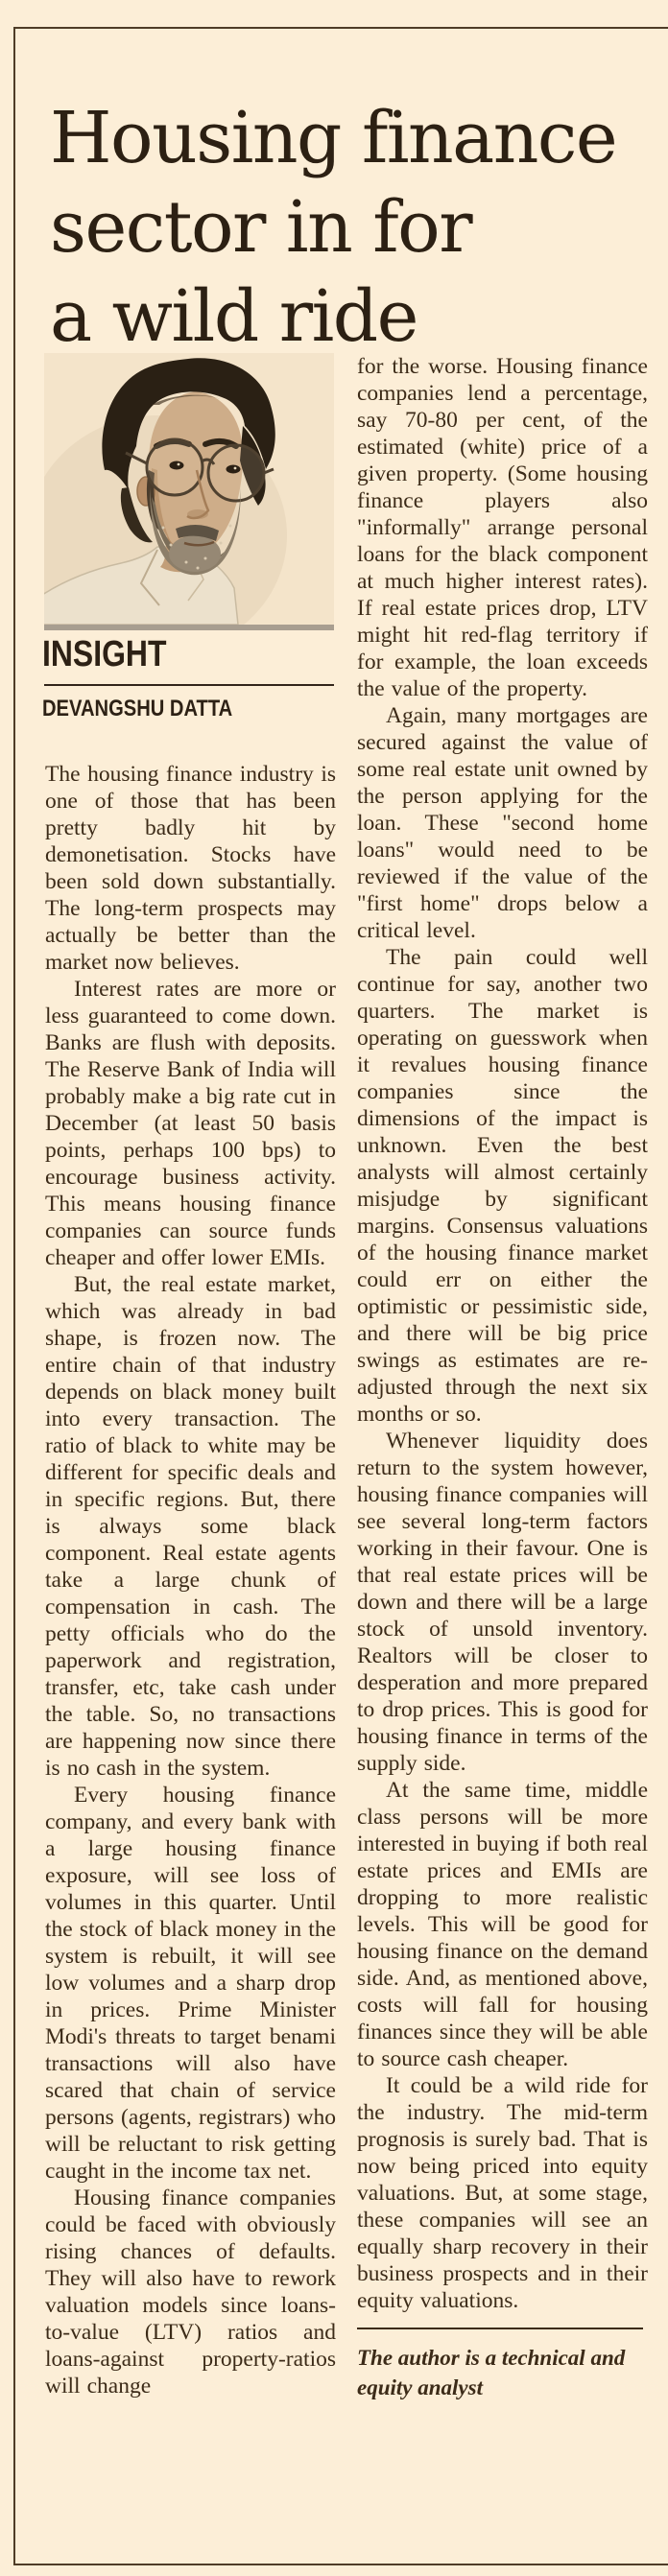 The height and width of the screenshot is (2576, 668). I want to click on author-portrait-illustration, so click(181, 504).